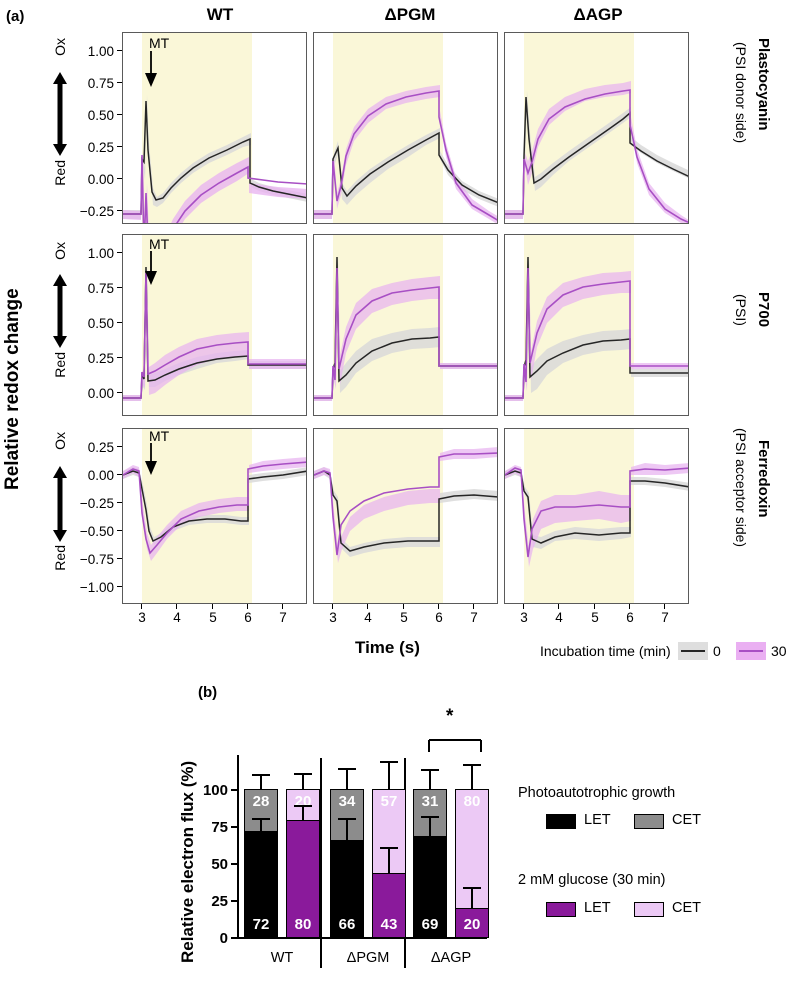 The height and width of the screenshot is (989, 800). I want to click on plot-p700-pgm, so click(405, 325).